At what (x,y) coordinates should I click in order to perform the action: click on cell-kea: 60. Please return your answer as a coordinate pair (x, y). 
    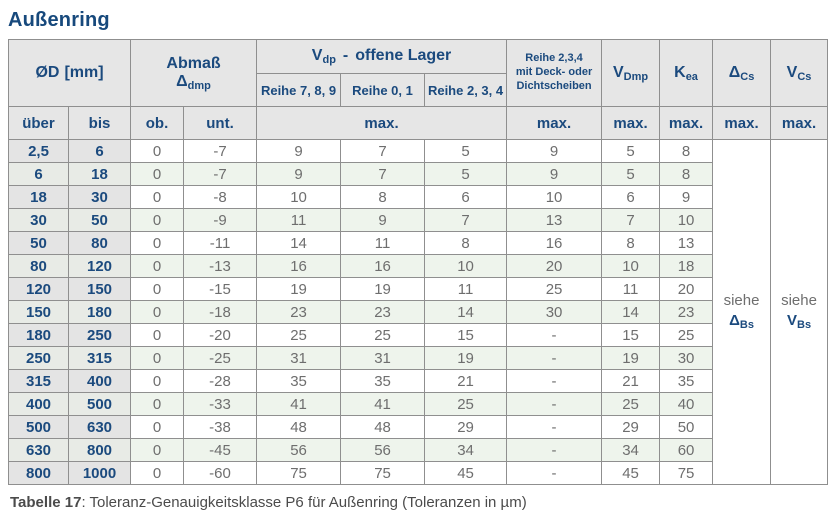
    Looking at the image, I should click on (686, 450).